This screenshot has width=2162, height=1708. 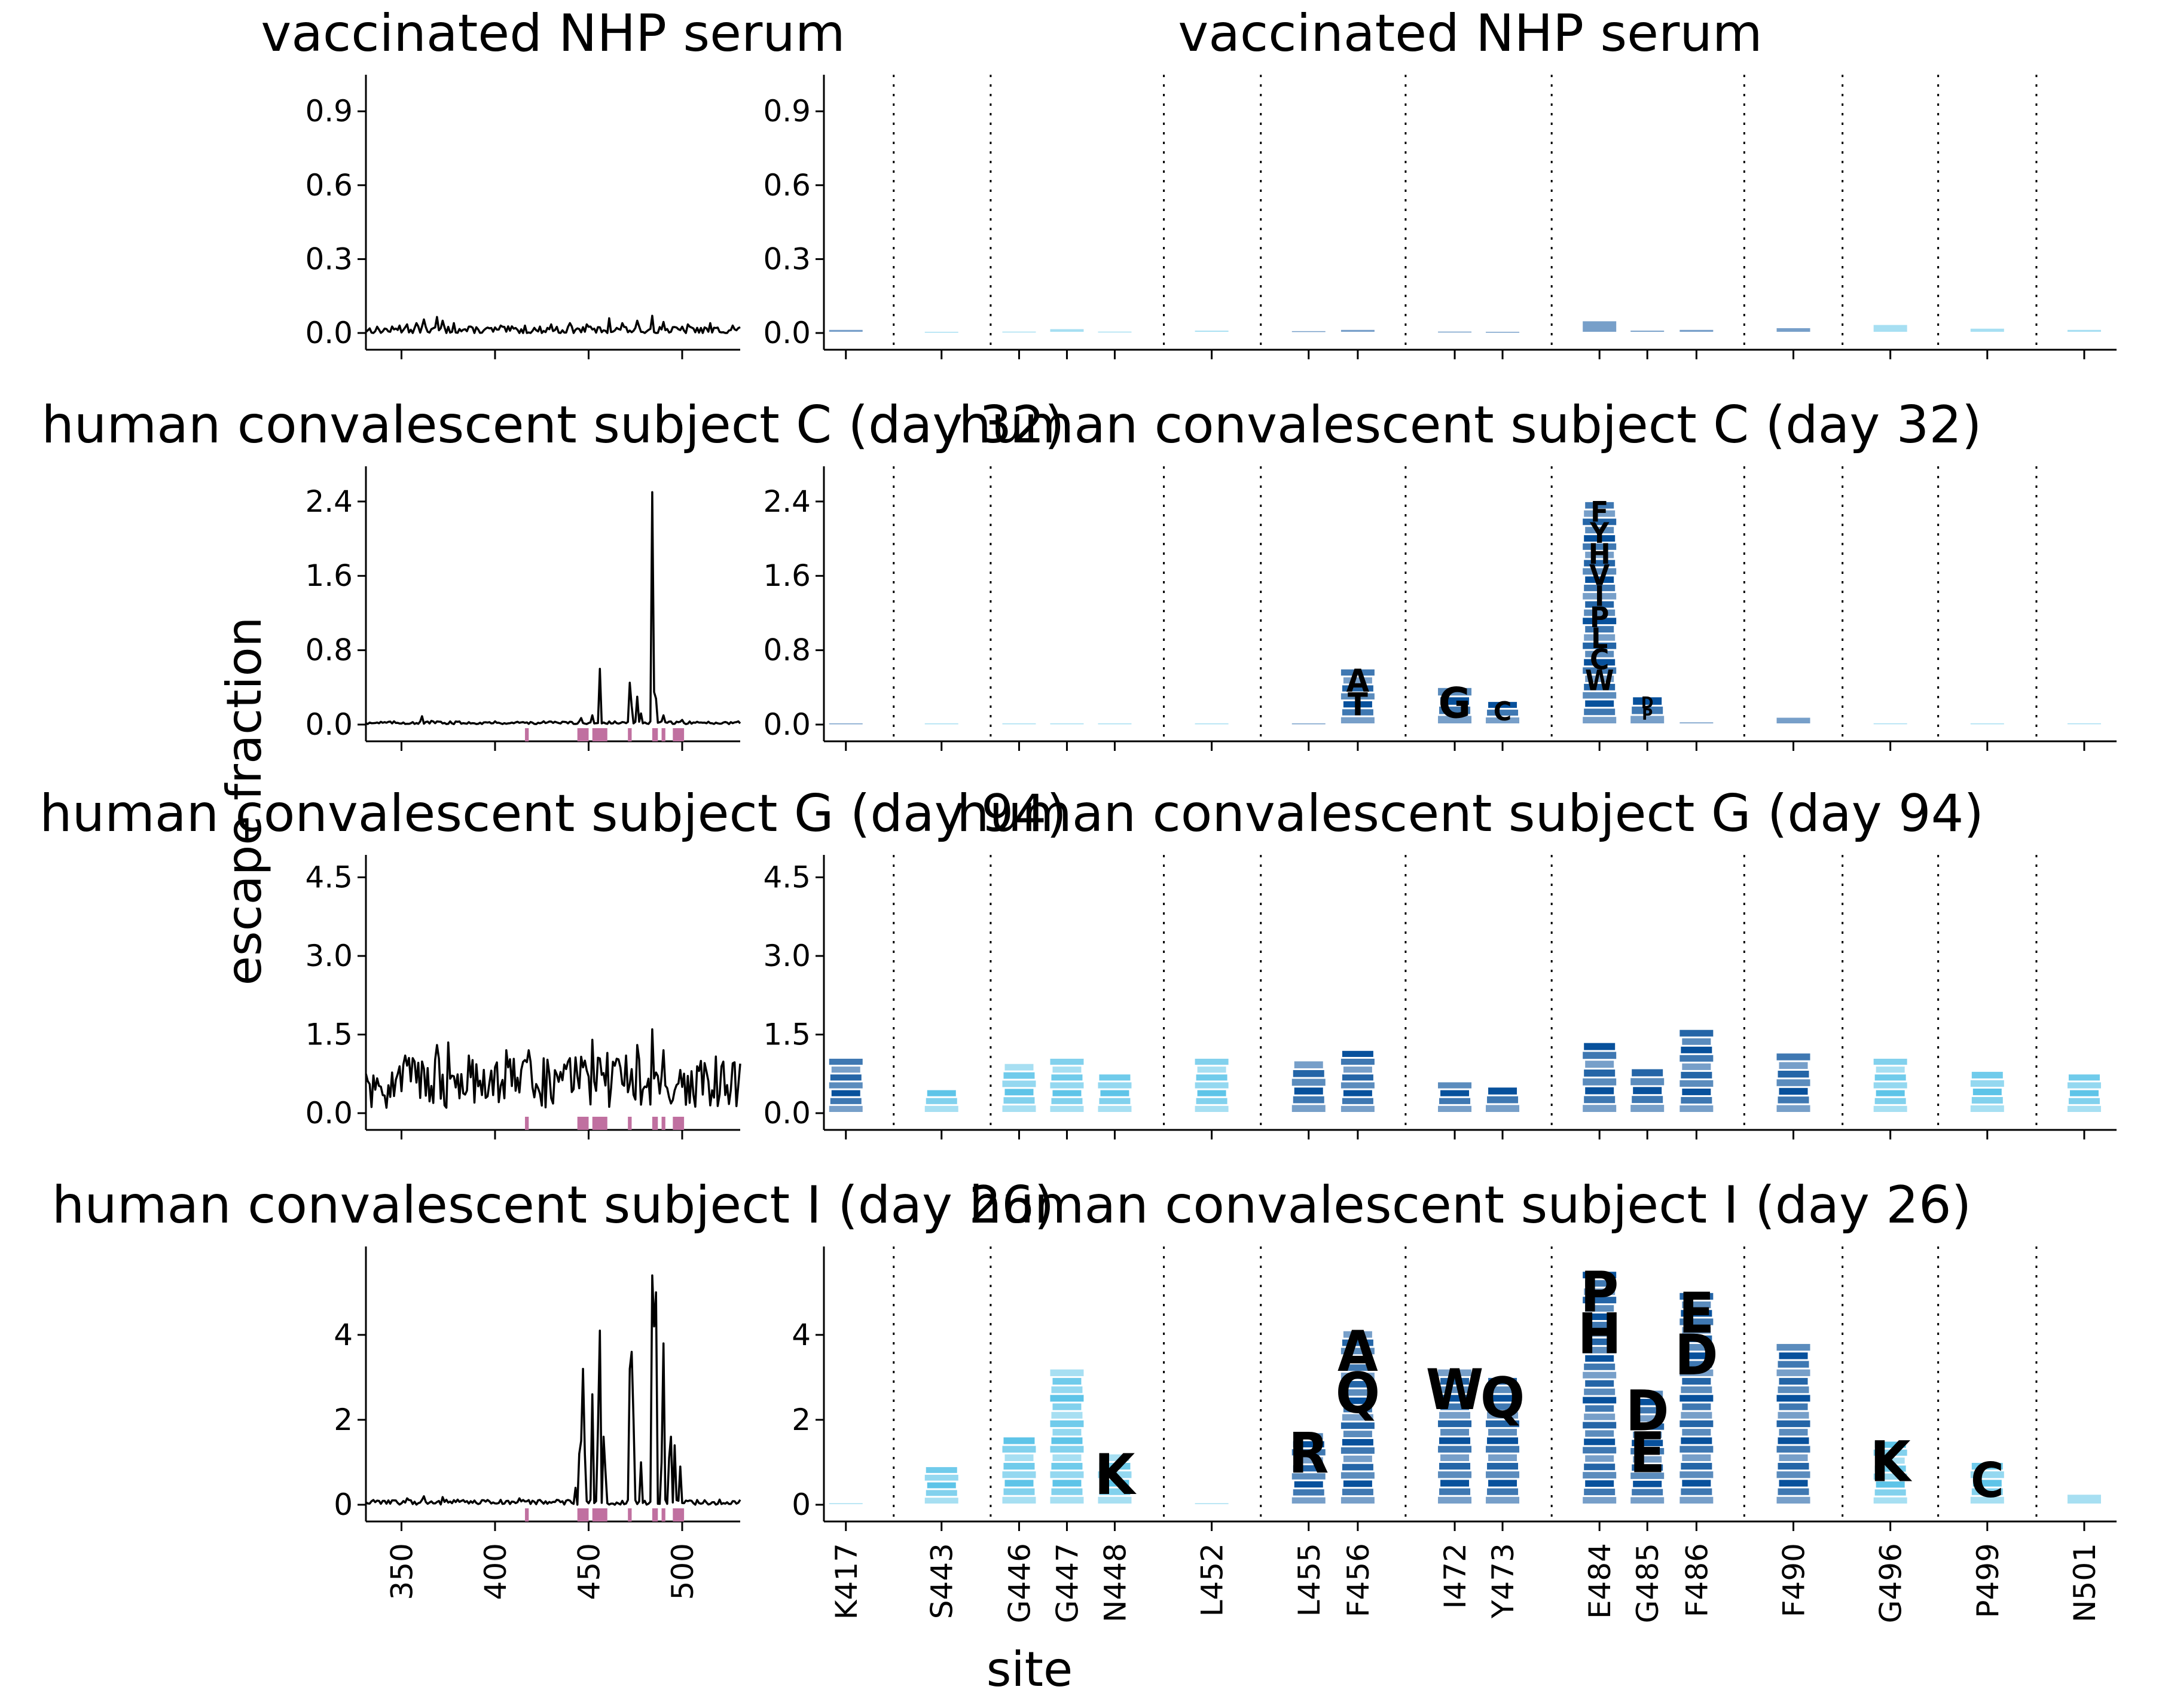 I want to click on x-tick-label: 500, so click(x=683, y=1571).